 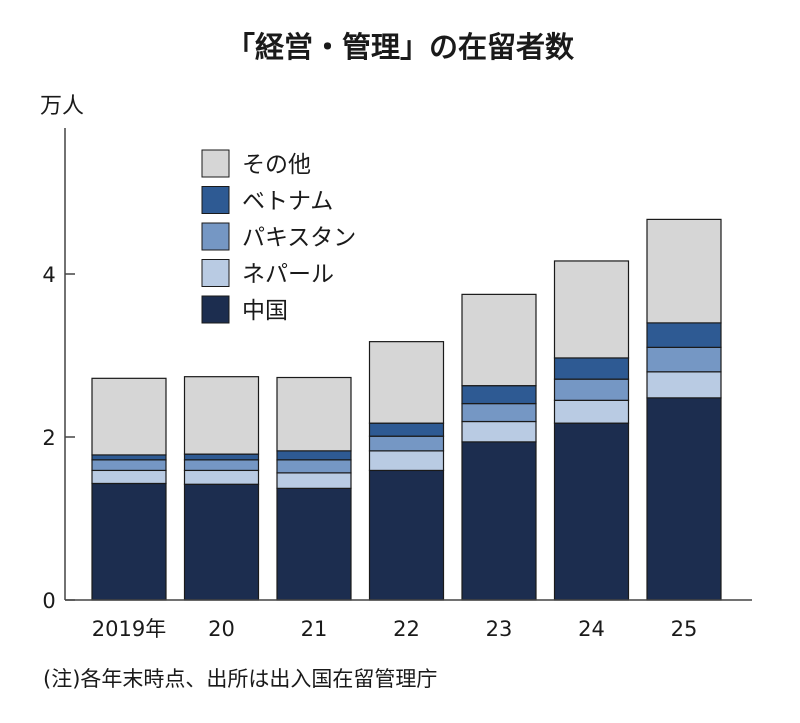 What do you see at coordinates (400, 47) in the screenshot?
I see `chart-title: 「経営・管理」の在留者数` at bounding box center [400, 47].